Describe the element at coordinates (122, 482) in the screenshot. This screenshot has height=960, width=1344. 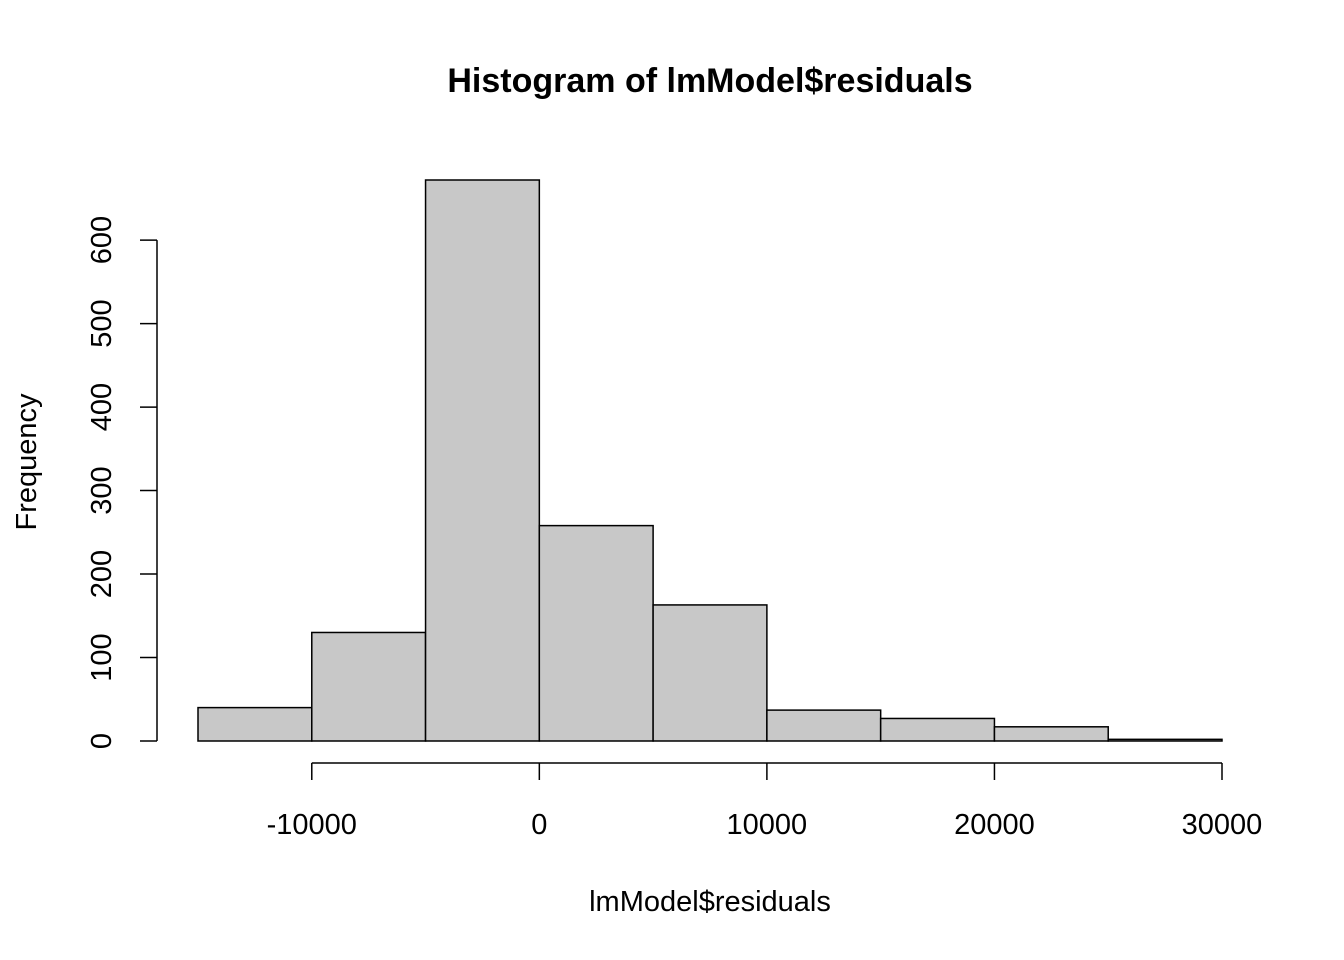
I see `y-axis: 0 100 200 300 400 500 600` at that location.